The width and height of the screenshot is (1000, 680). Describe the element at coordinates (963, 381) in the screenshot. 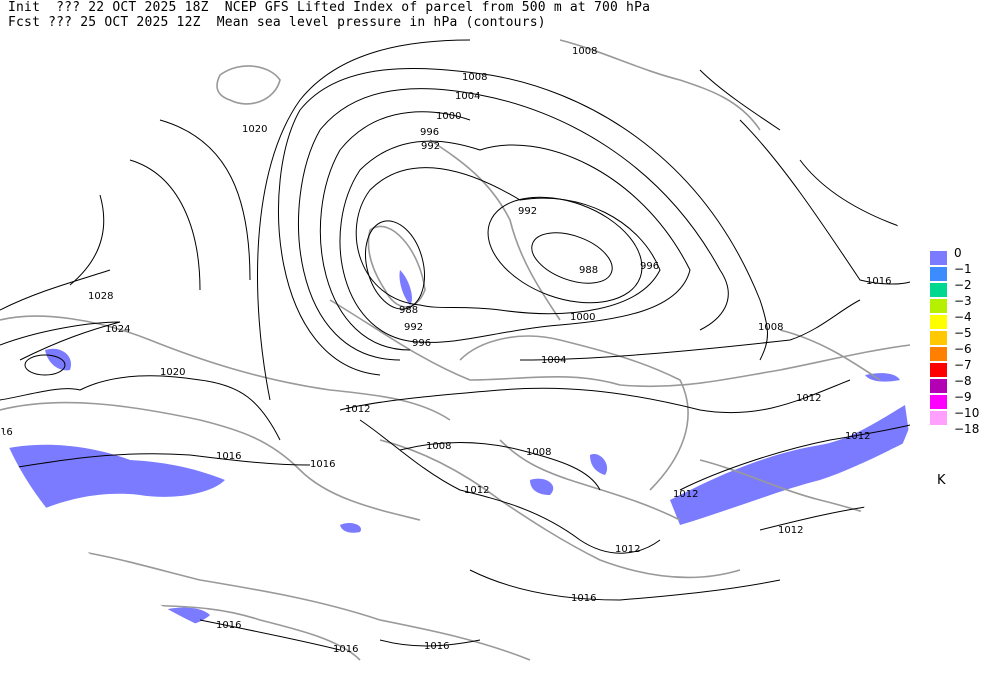

I see `legend-label: −8` at that location.